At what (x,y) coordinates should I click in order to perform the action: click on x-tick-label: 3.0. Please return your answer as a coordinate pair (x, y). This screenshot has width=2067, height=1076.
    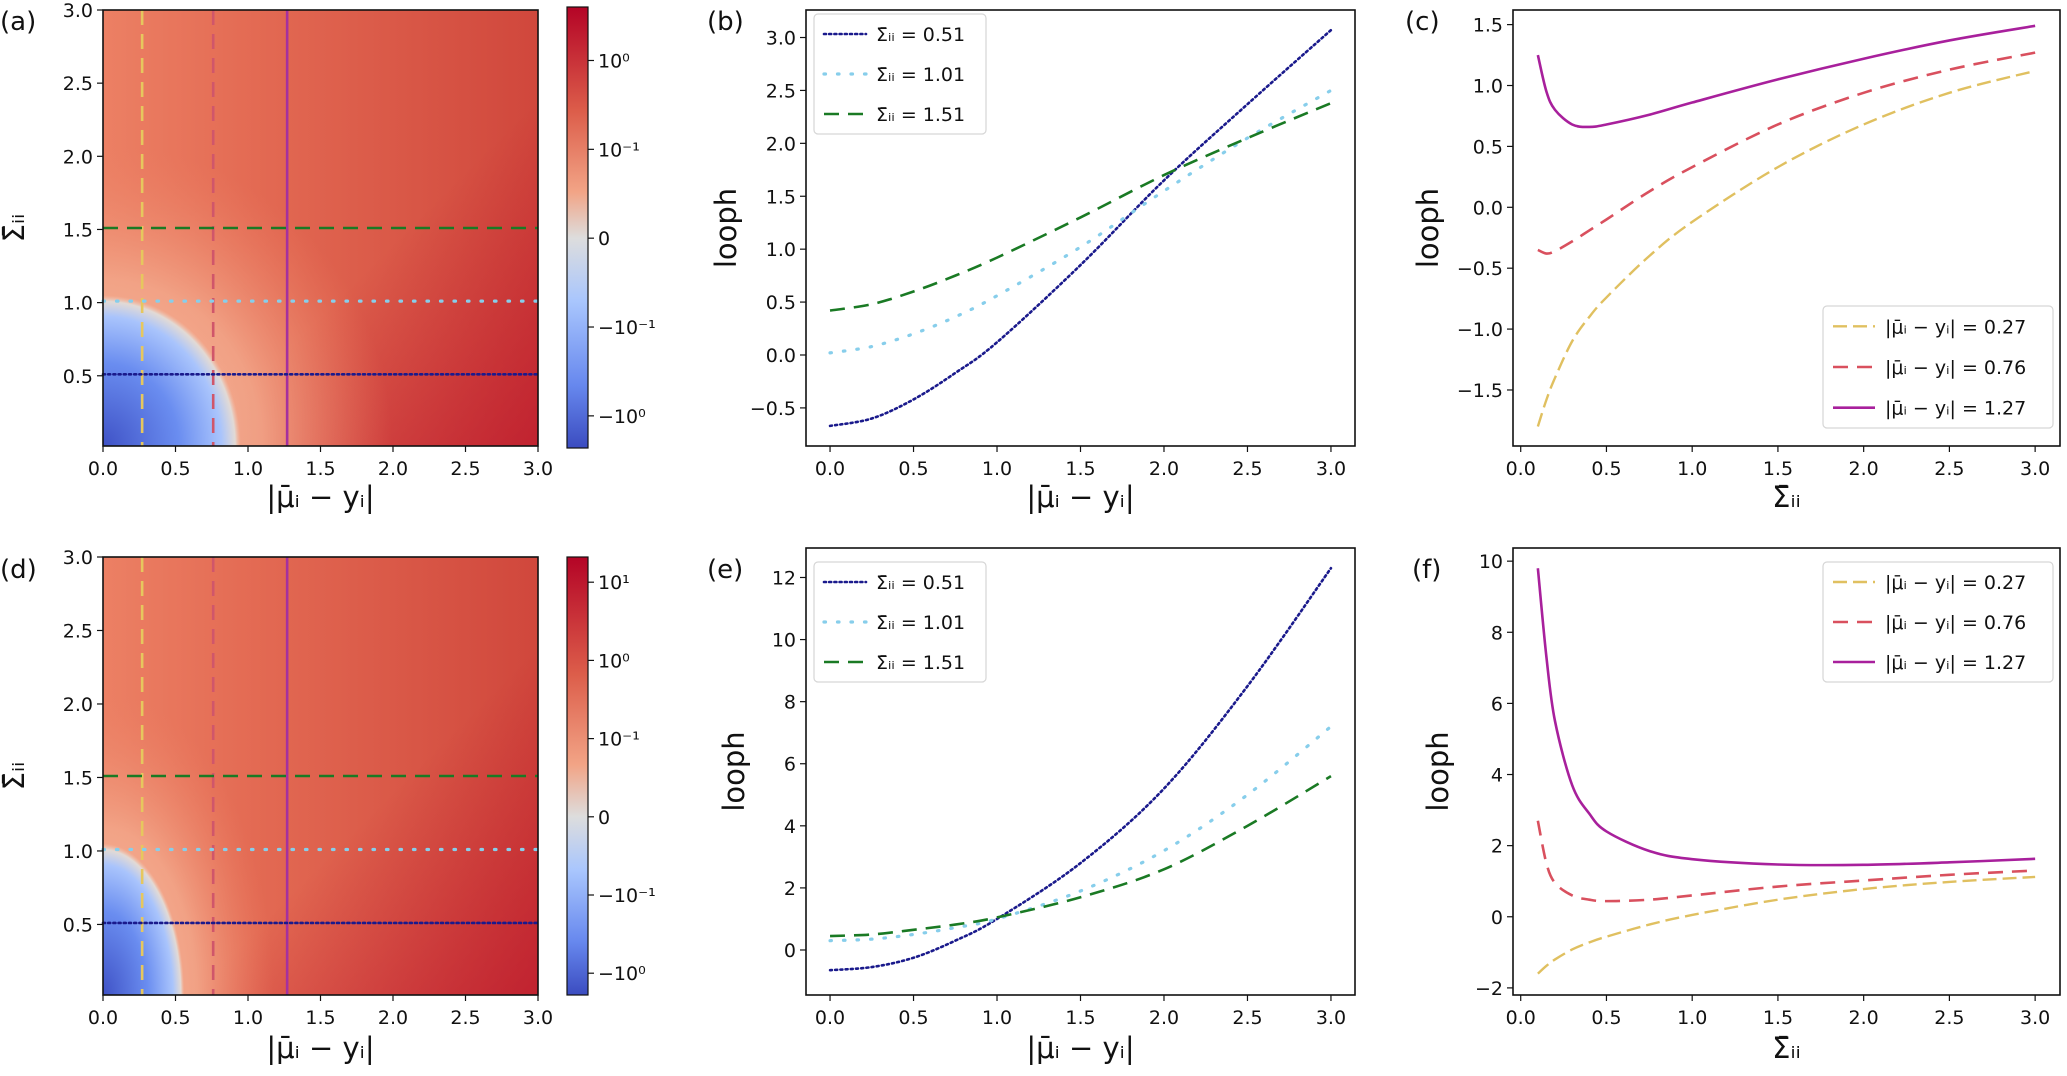
    Looking at the image, I should click on (538, 469).